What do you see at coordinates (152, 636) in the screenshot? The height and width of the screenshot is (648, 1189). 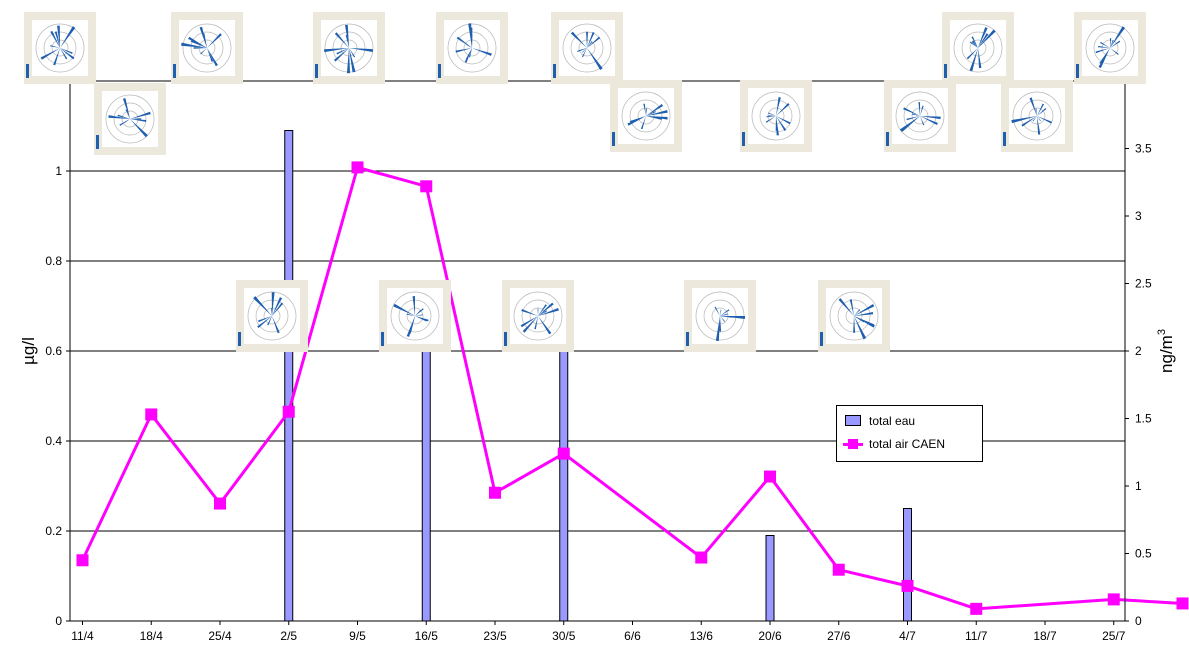 I see `x-tick-label: 18/4` at bounding box center [152, 636].